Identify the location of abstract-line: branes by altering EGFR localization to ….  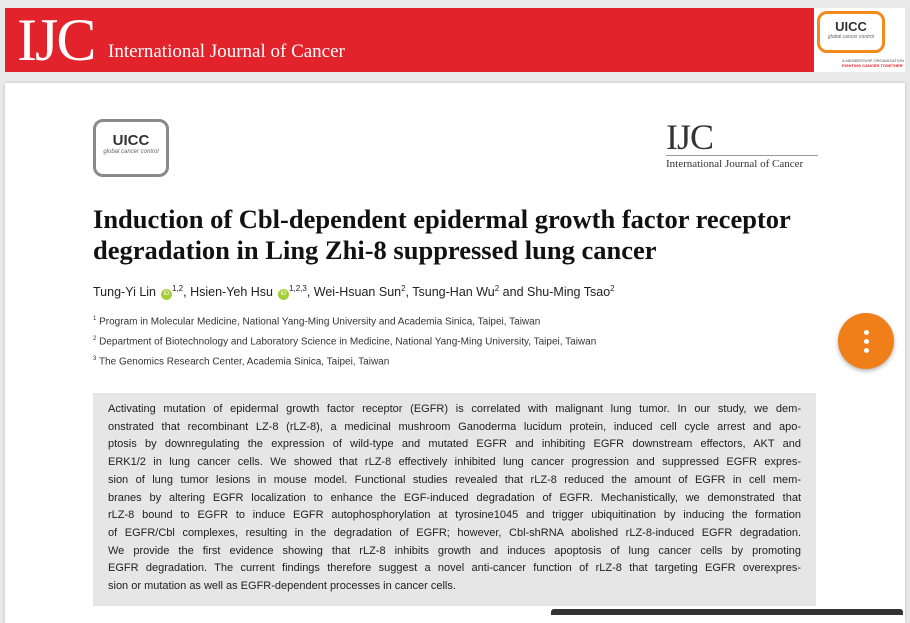
(454, 497).